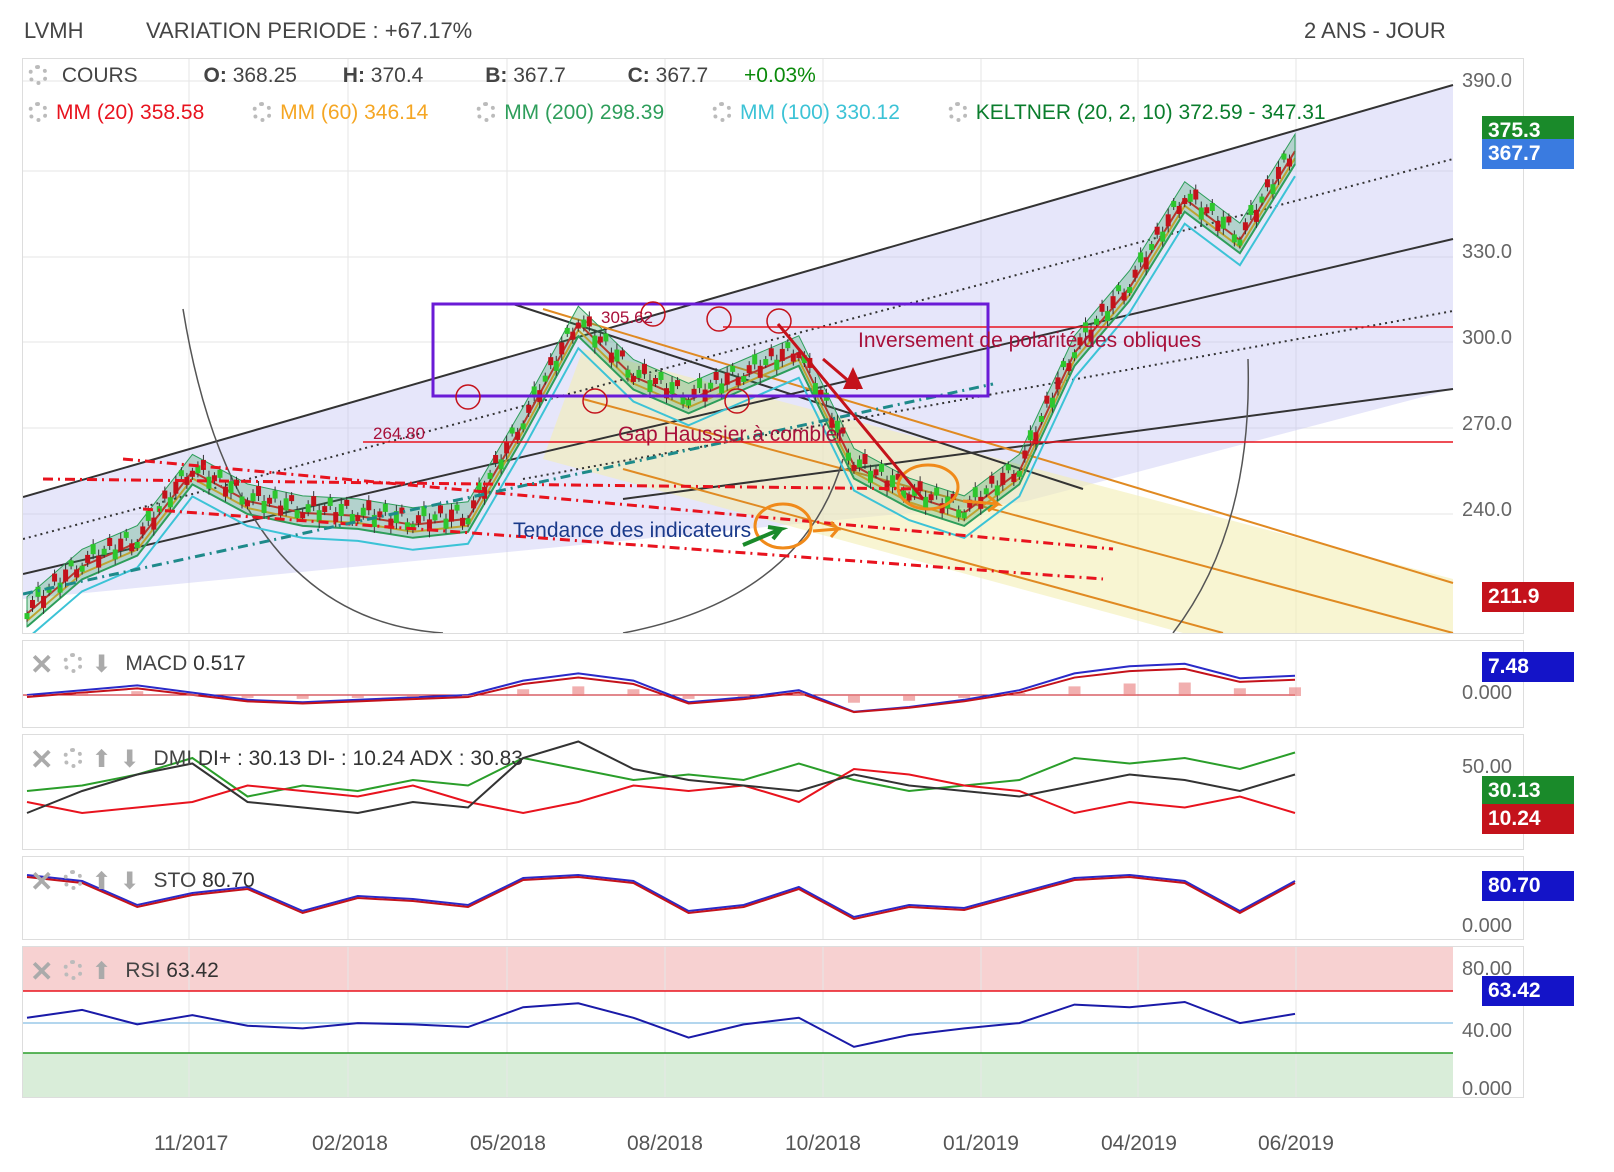 This screenshot has width=1614, height=1172. What do you see at coordinates (1487, 926) in the screenshot?
I see `sto-bottom-tick: 0.000` at bounding box center [1487, 926].